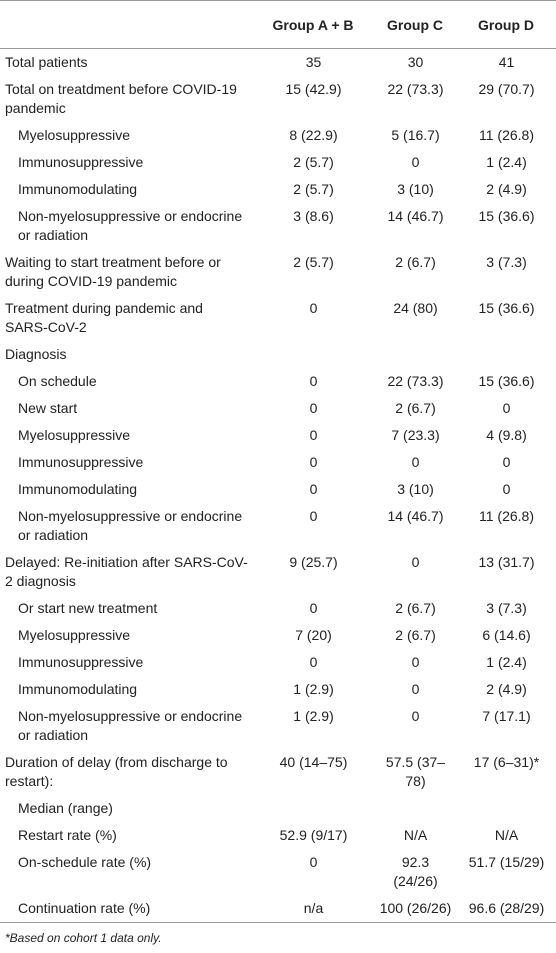 The image size is (556, 953). What do you see at coordinates (67, 835) in the screenshot?
I see `row-label: Restart rate (%)` at bounding box center [67, 835].